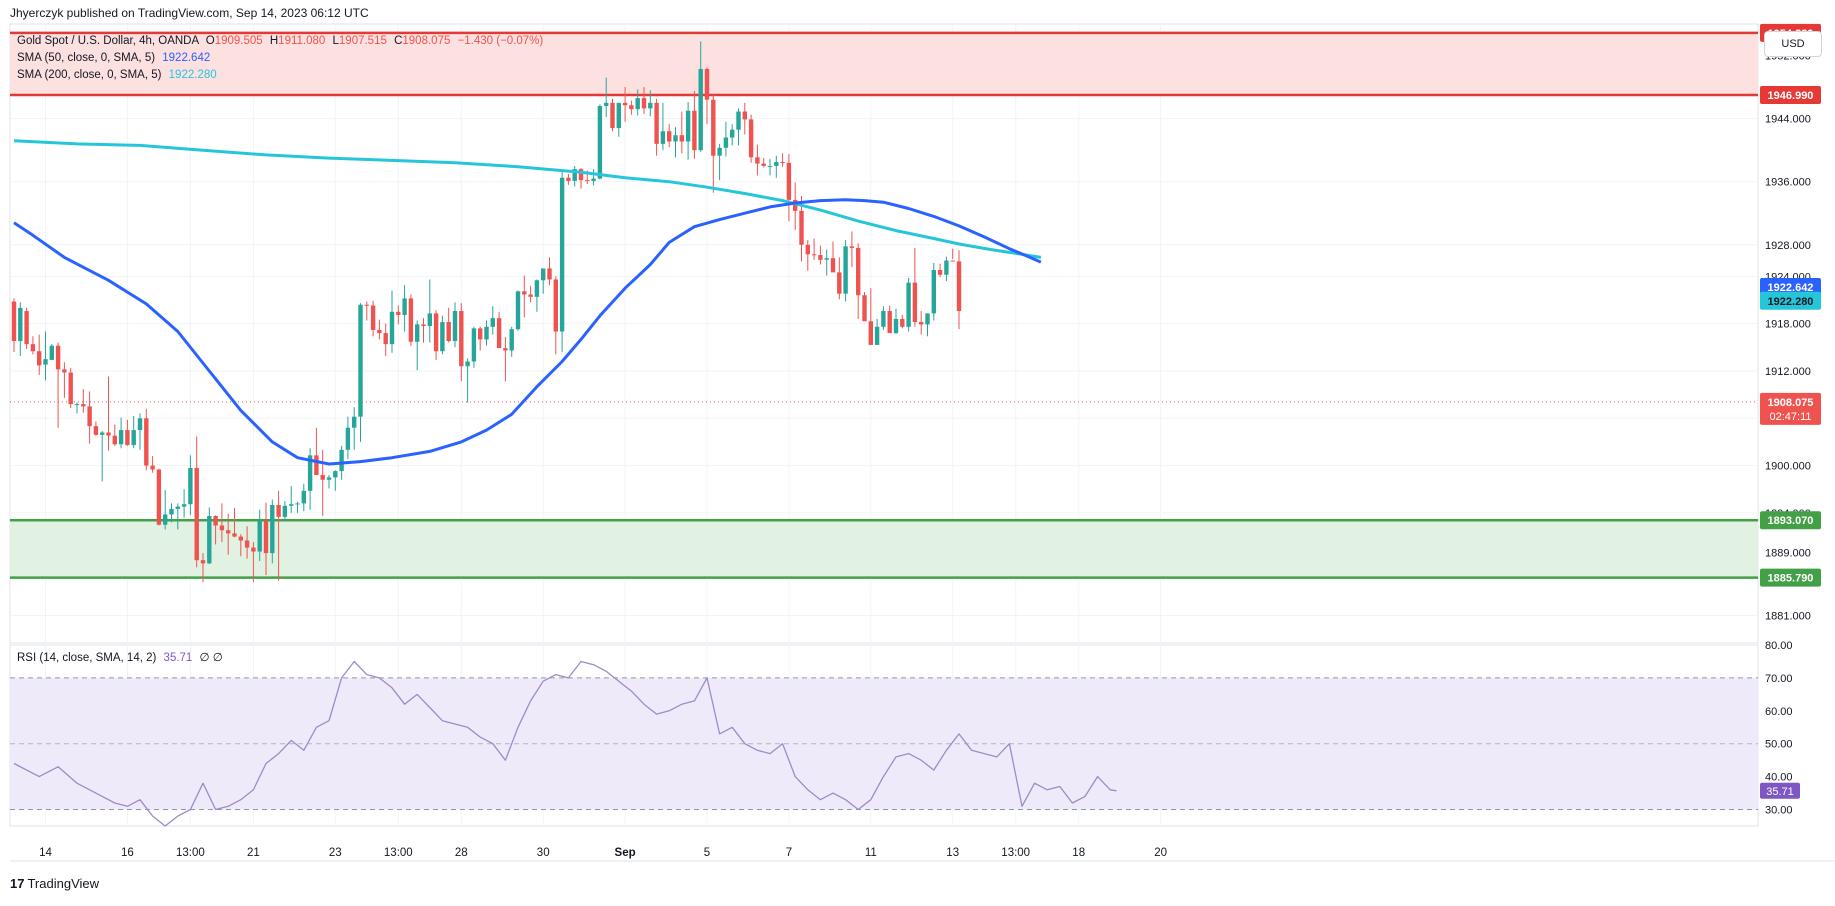 This screenshot has width=1835, height=906. Describe the element at coordinates (1779, 679) in the screenshot. I see `rsi-axis-tick-label: 70.00` at that location.